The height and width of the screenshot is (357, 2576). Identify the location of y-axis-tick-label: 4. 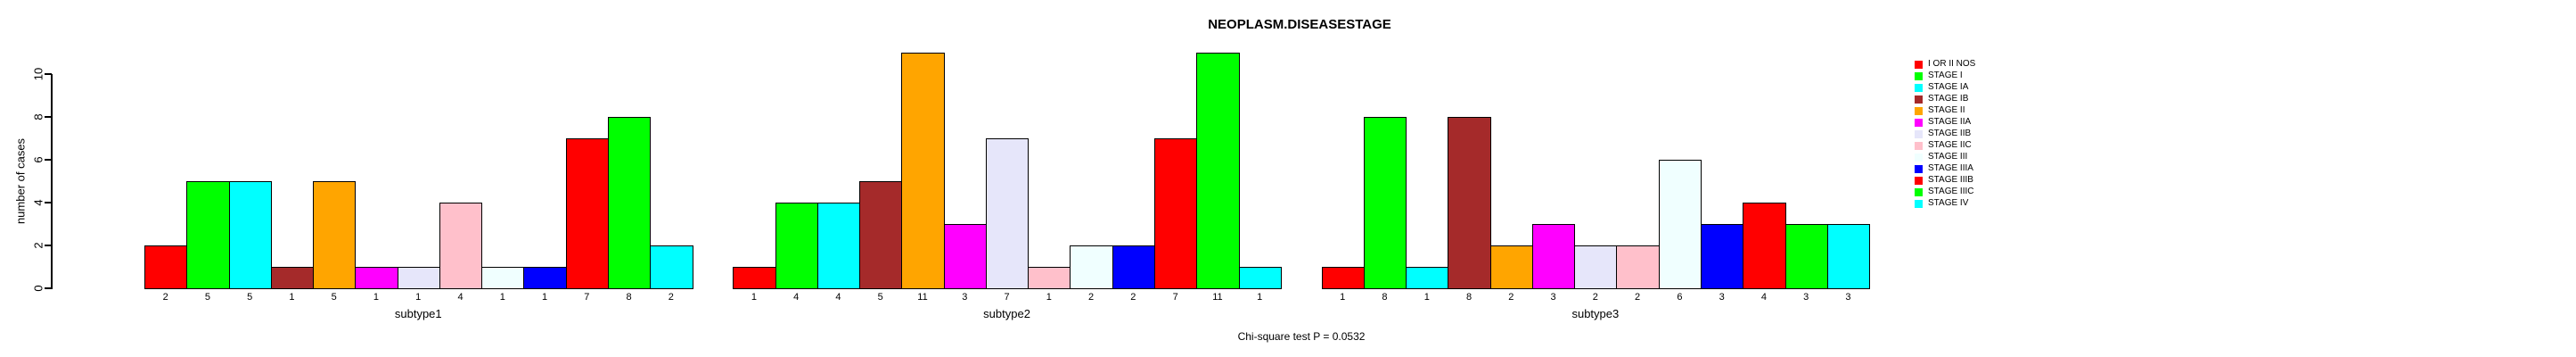
(38, 202).